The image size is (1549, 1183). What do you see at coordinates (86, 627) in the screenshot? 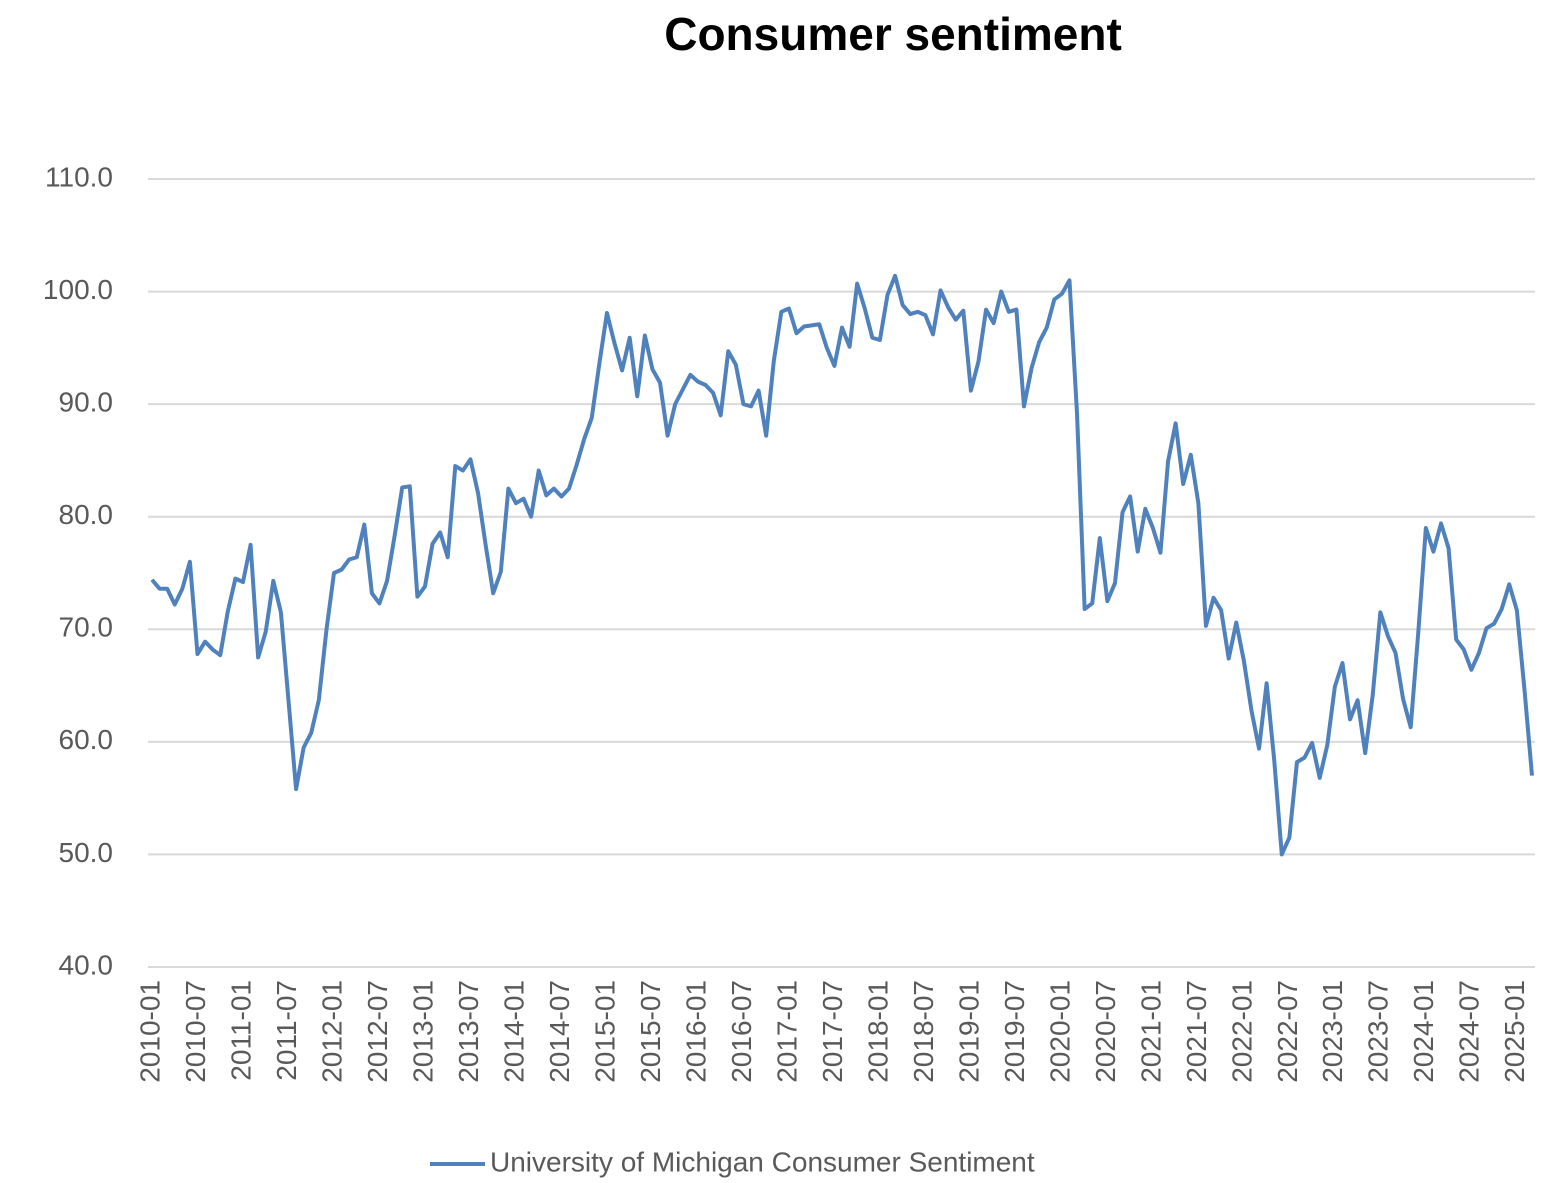
I see `y-tick-label: 70.0` at bounding box center [86, 627].